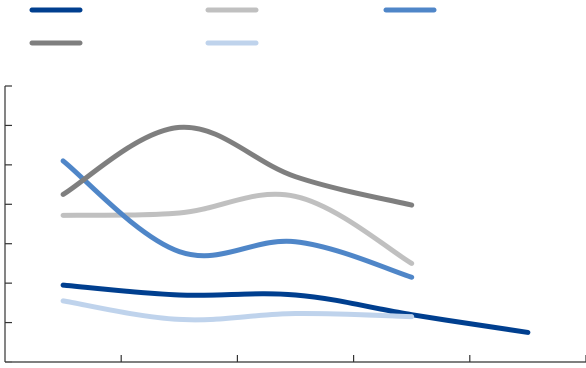 This screenshot has width=586, height=368. Describe the element at coordinates (8, 224) in the screenshot. I see `y-ticks` at that location.